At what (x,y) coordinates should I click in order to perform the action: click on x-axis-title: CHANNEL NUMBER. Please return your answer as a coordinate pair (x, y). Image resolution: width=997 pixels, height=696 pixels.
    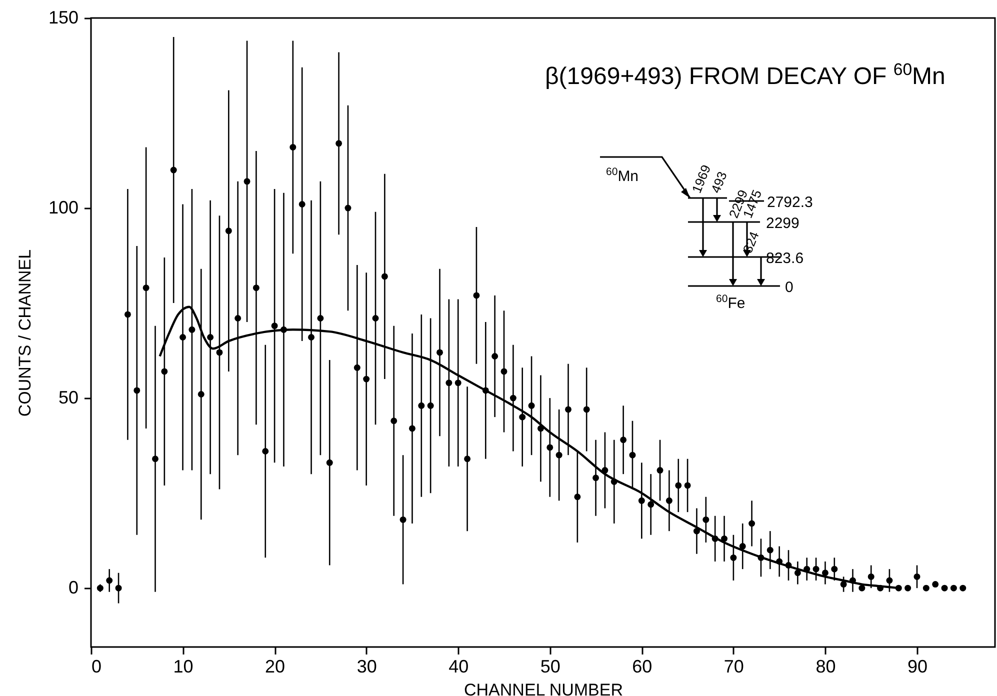
    Looking at the image, I should click on (544, 688).